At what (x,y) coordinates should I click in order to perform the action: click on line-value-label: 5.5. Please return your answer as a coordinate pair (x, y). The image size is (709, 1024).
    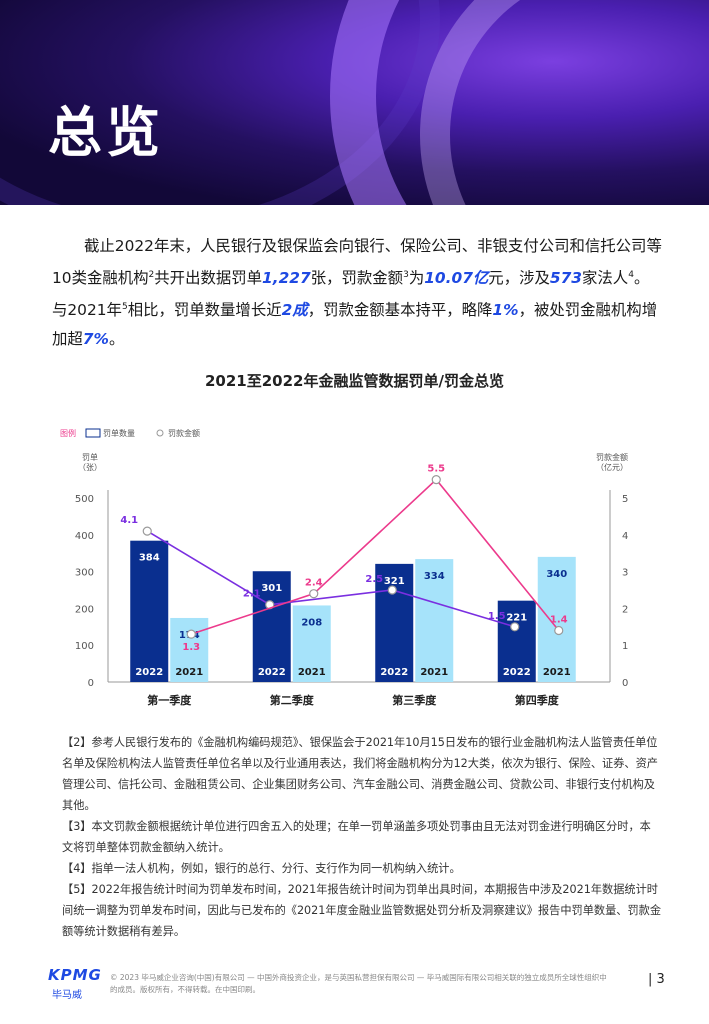
    Looking at the image, I should click on (436, 469).